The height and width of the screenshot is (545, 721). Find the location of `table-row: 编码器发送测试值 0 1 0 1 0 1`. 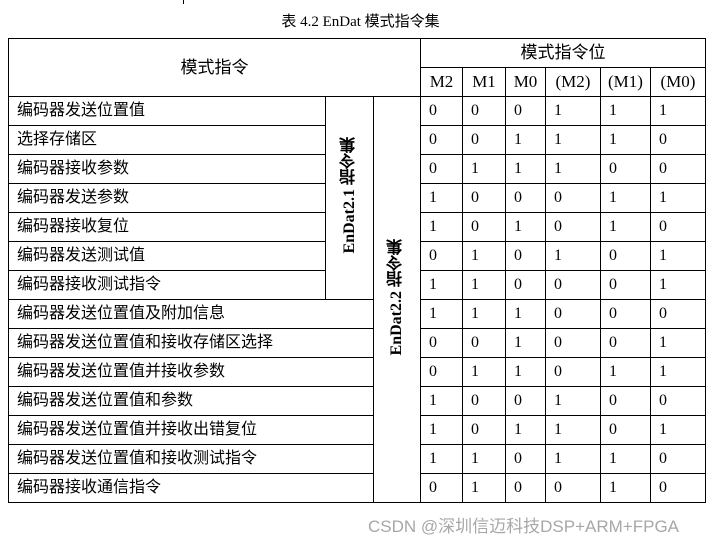

table-row: 编码器发送测试值 0 1 0 1 0 1 is located at coordinates (357, 256).